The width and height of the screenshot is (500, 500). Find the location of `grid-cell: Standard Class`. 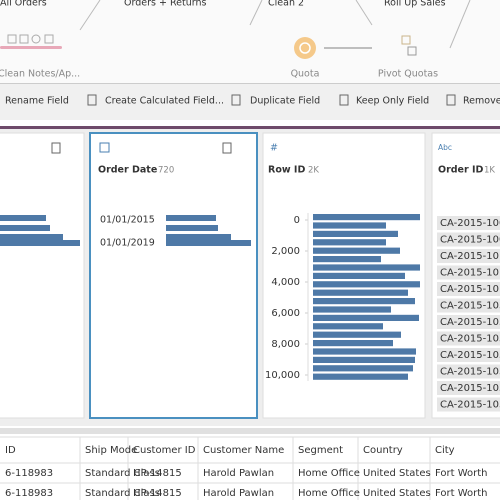

grid-cell: Standard Class is located at coordinates (122, 473).